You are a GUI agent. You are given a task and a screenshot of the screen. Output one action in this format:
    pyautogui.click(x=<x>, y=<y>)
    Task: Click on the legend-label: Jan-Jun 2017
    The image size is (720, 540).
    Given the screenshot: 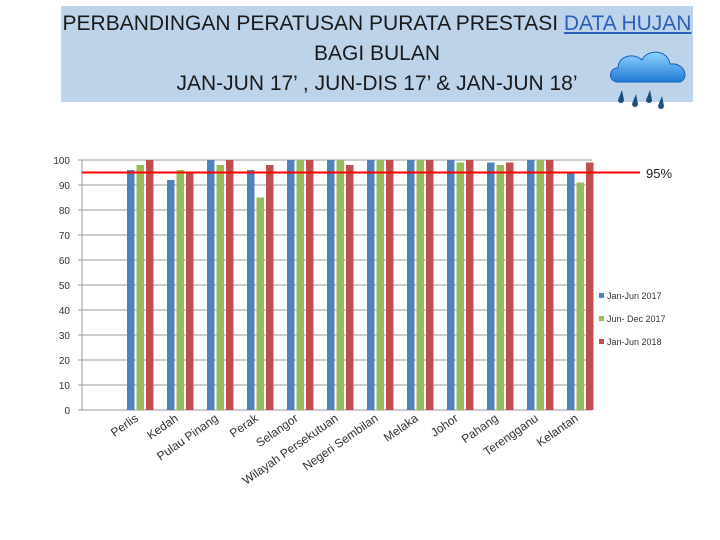 What is the action you would take?
    pyautogui.click(x=634, y=296)
    